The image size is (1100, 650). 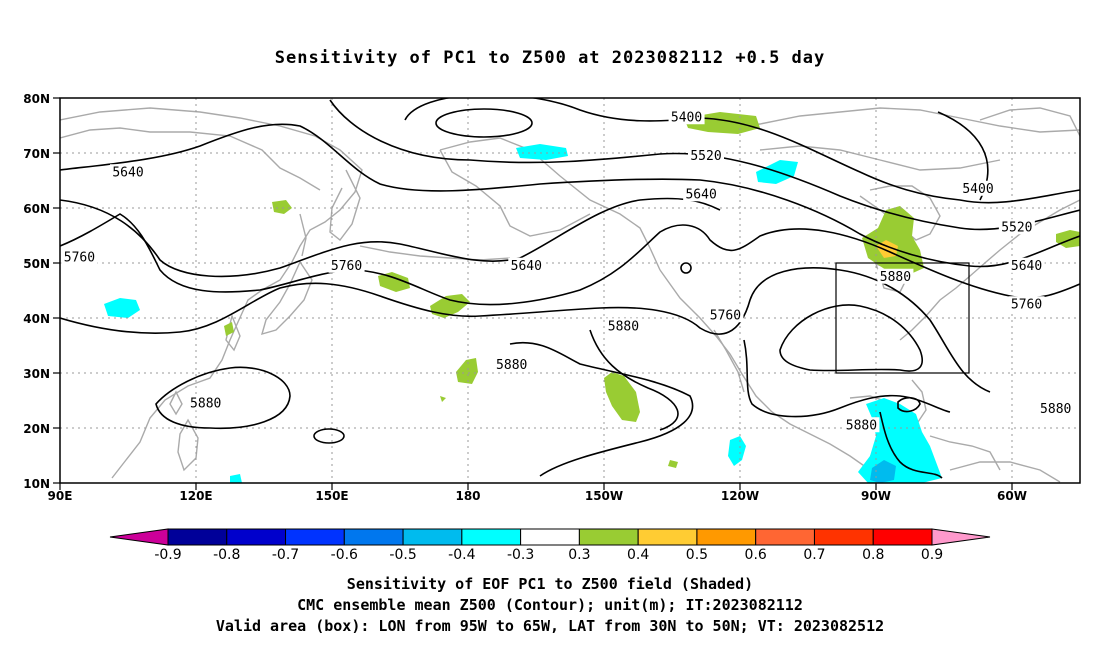 I want to click on shade-green-pacific3, so click(x=622, y=397).